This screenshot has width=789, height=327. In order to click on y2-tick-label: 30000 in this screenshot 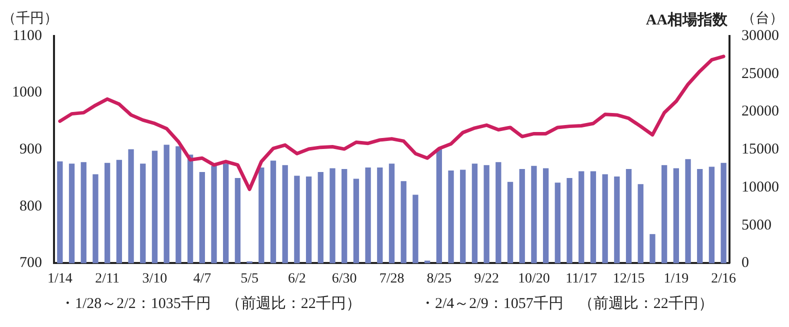, I will do `click(760, 36)`.